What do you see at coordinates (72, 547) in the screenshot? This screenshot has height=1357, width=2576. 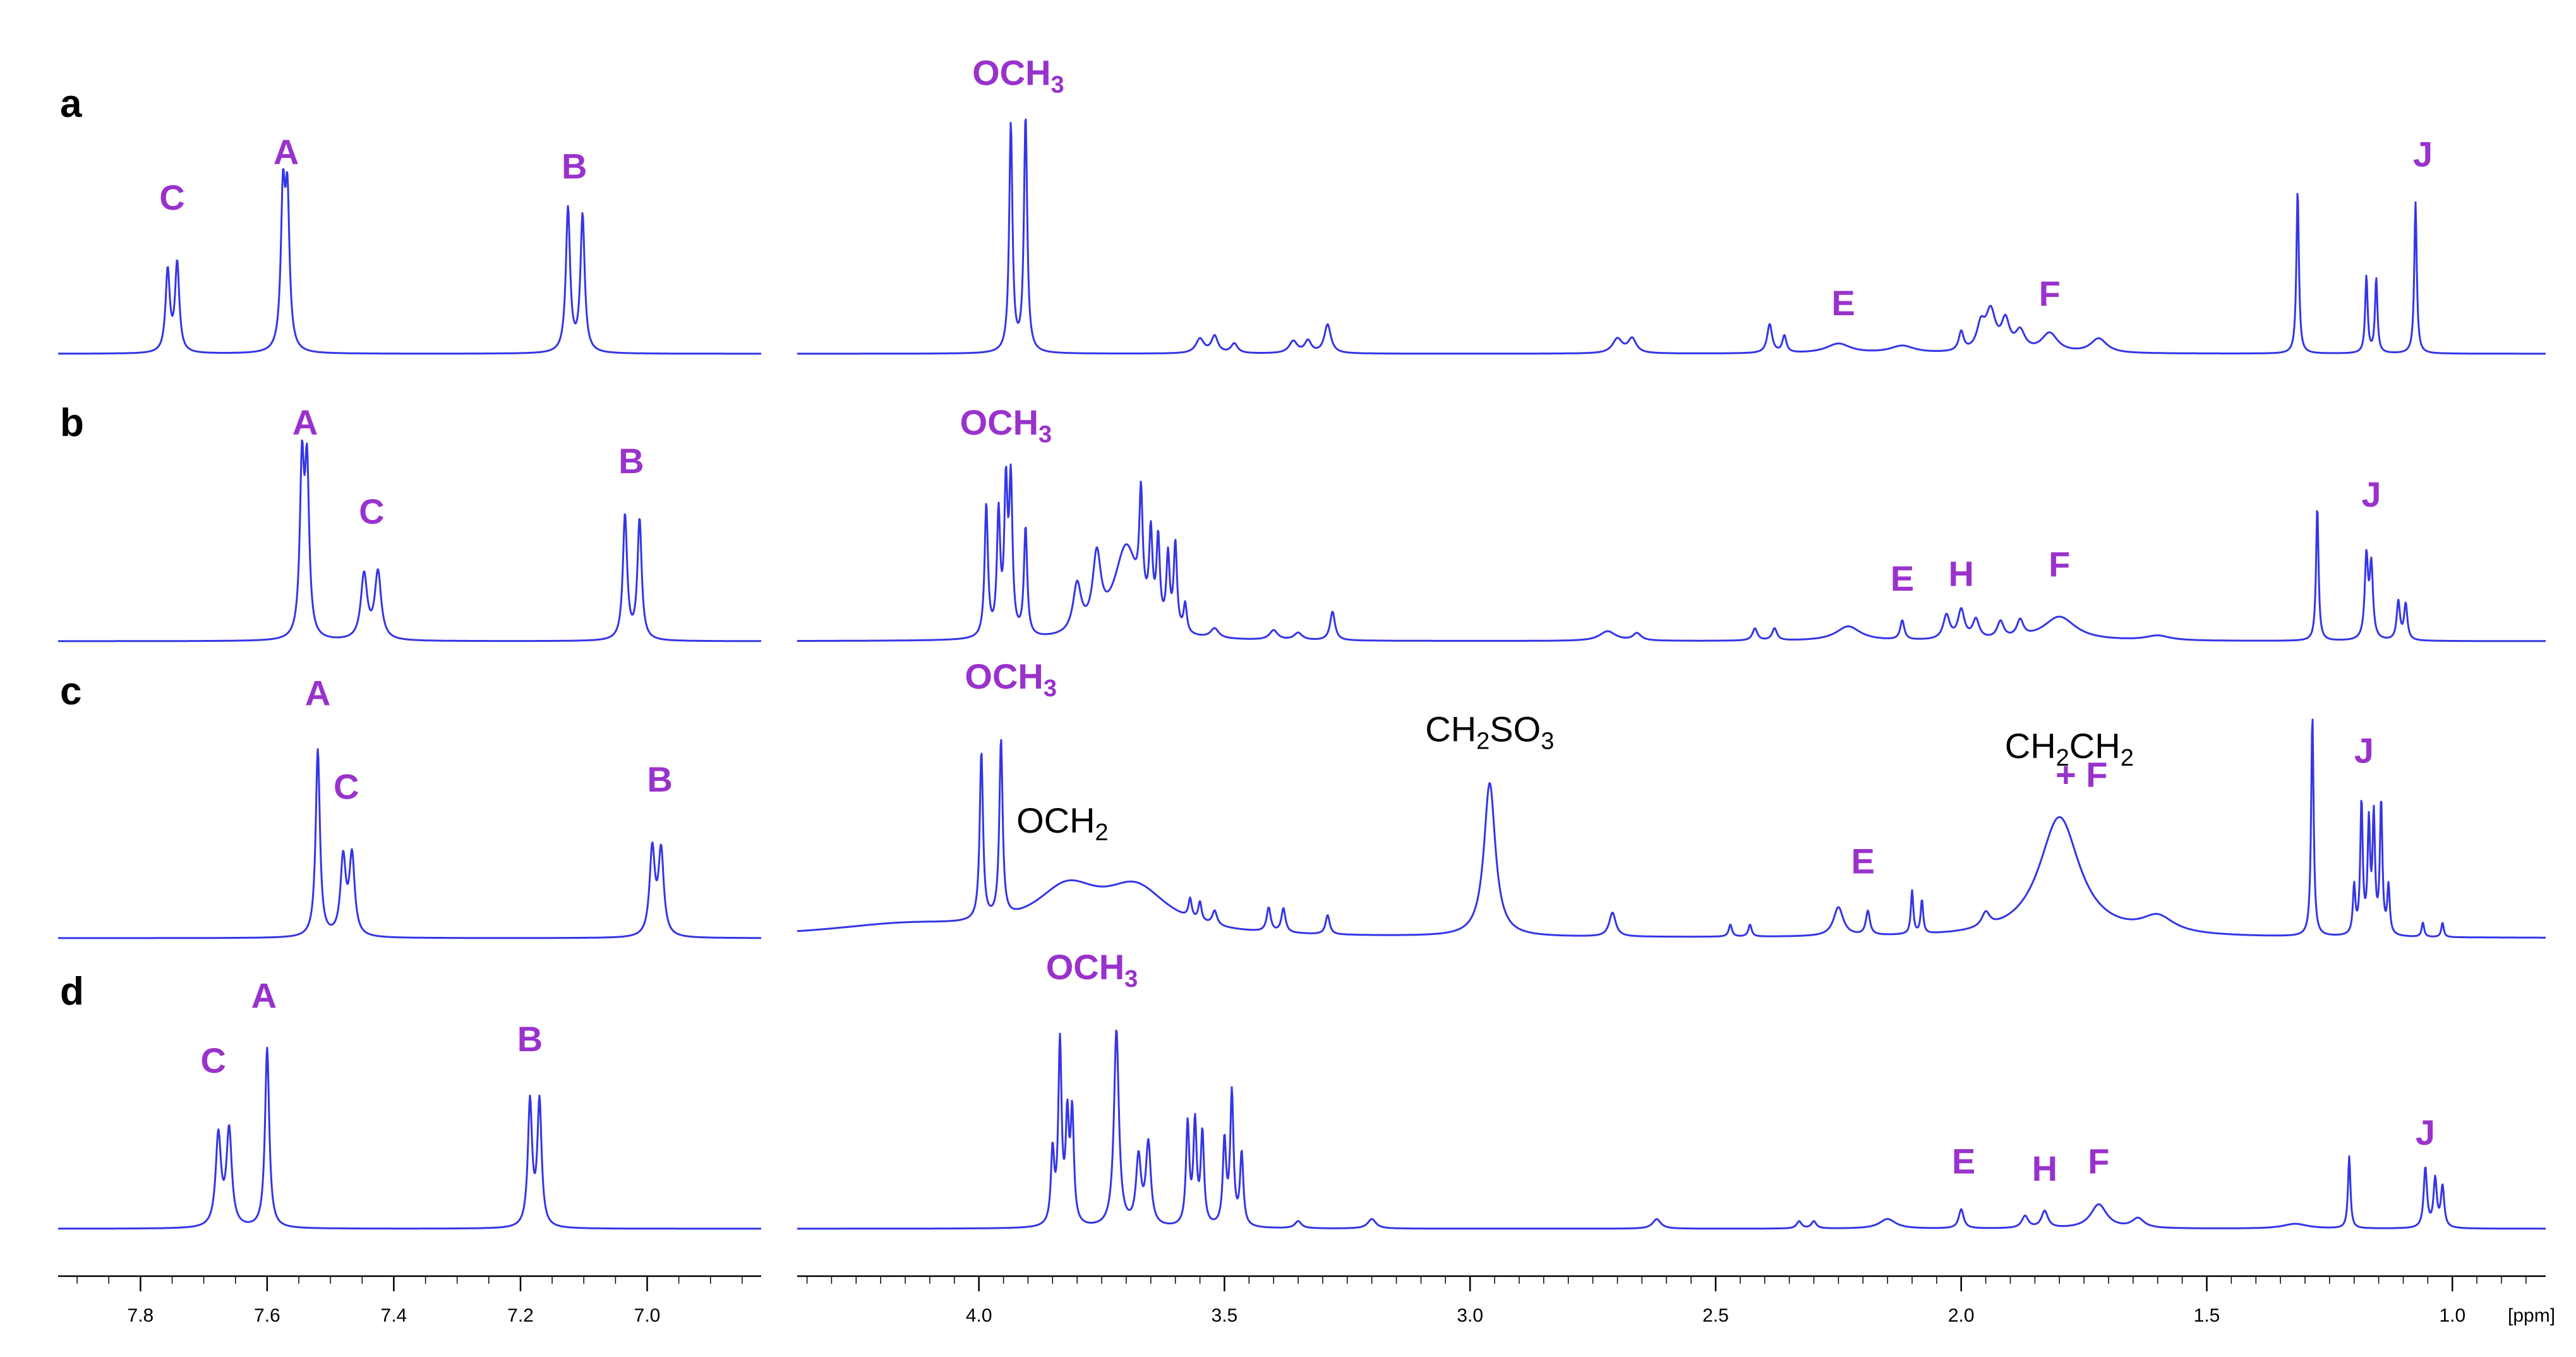 I see `panel-letters: a b c d` at bounding box center [72, 547].